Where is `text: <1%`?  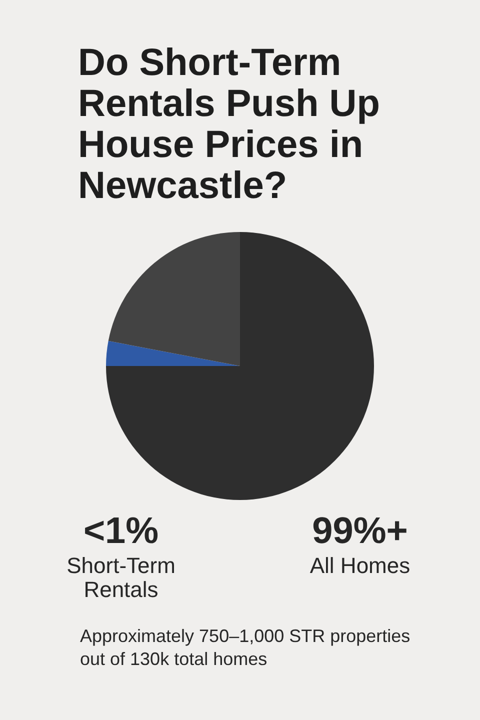
text: <1% is located at coordinates (121, 530).